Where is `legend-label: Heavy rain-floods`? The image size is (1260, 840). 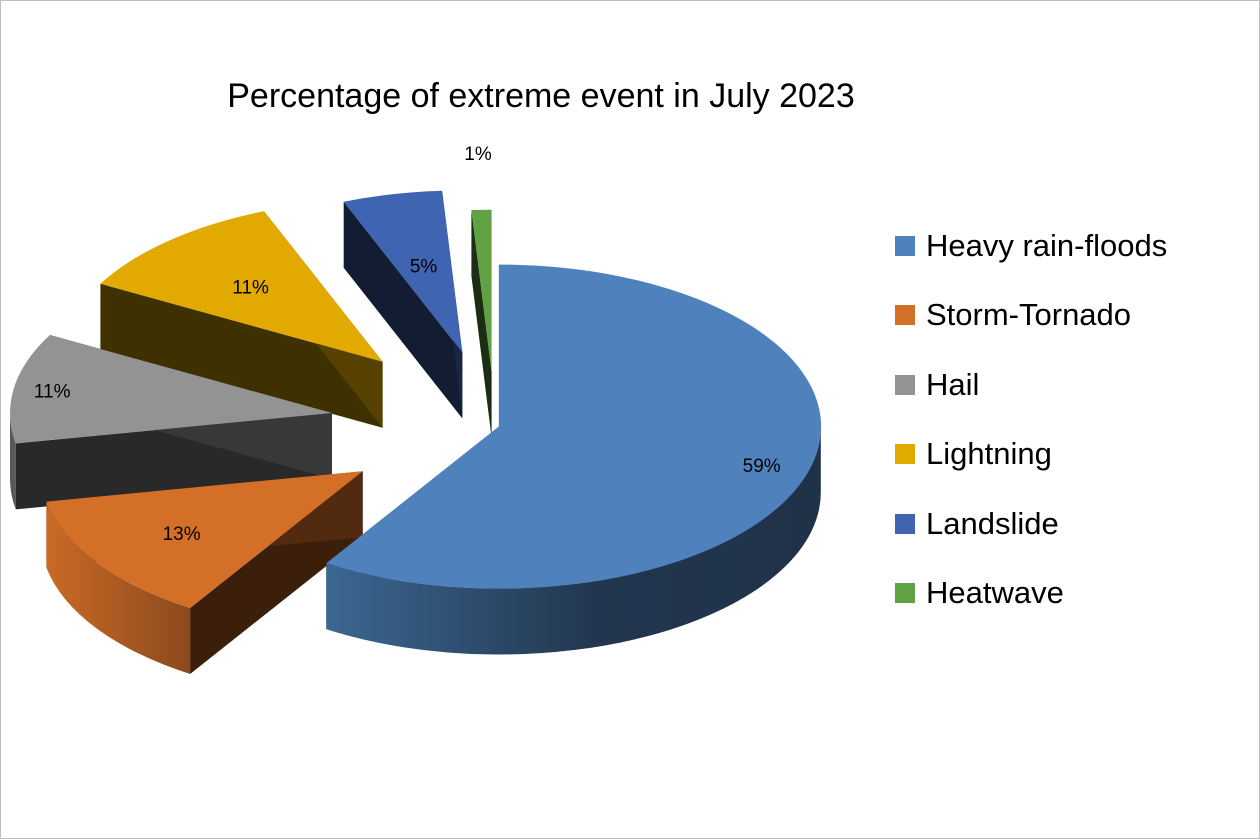
legend-label: Heavy rain-floods is located at coordinates (1047, 245).